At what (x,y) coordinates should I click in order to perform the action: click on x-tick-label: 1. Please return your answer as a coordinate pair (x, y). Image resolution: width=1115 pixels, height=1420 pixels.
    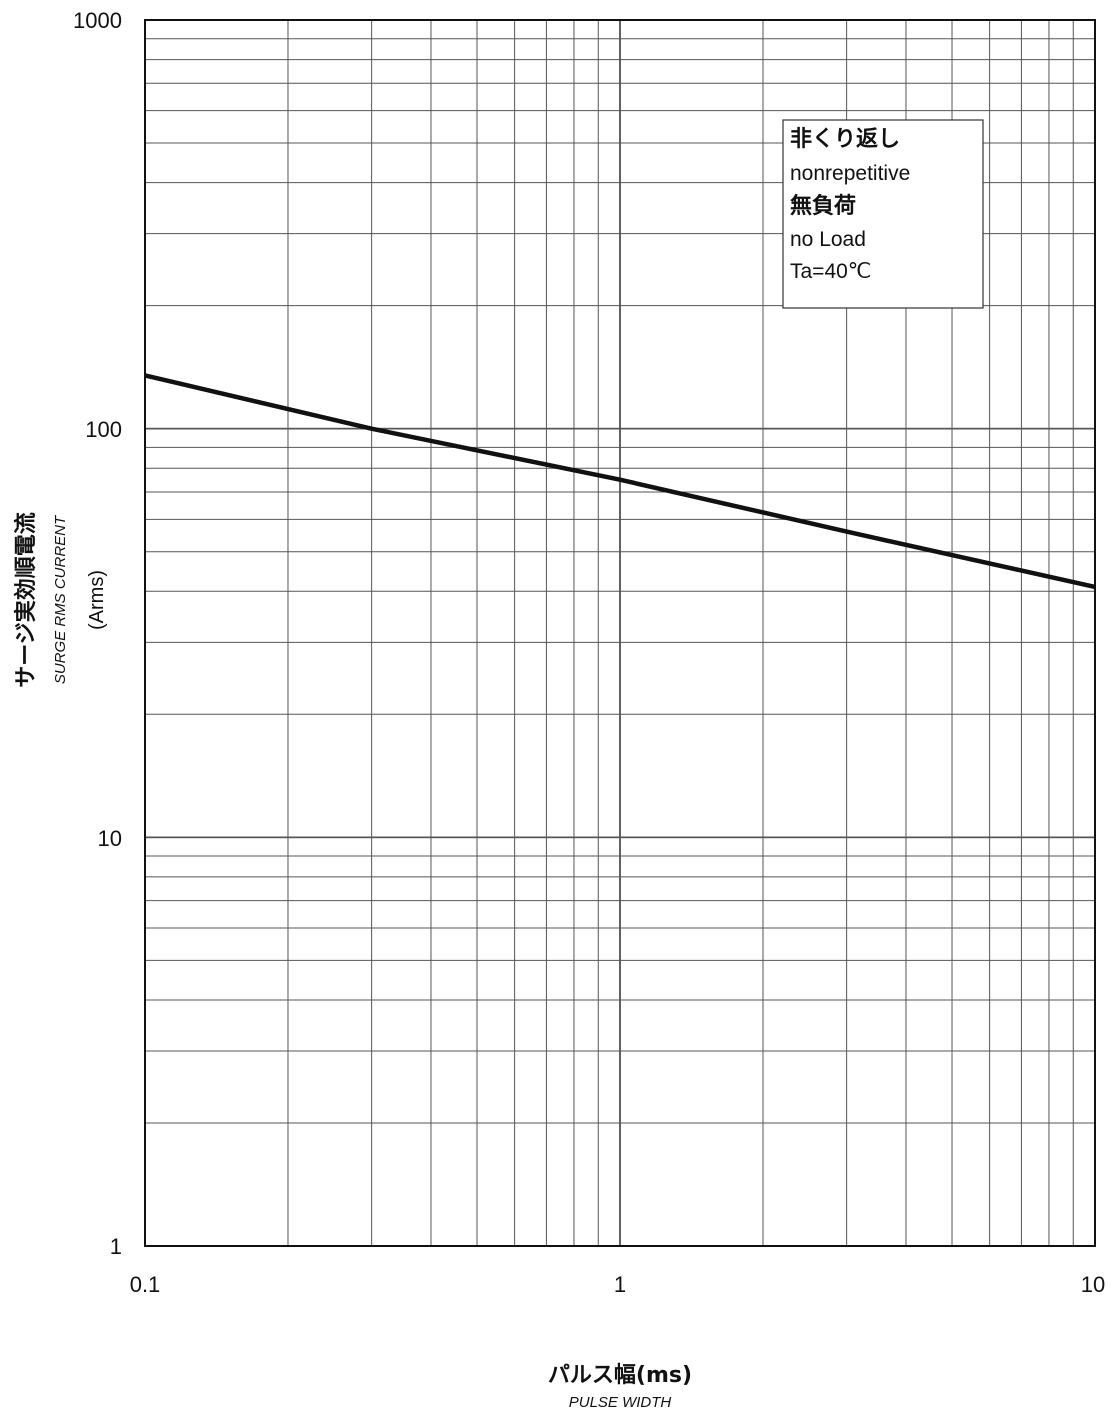
    Looking at the image, I should click on (620, 1284).